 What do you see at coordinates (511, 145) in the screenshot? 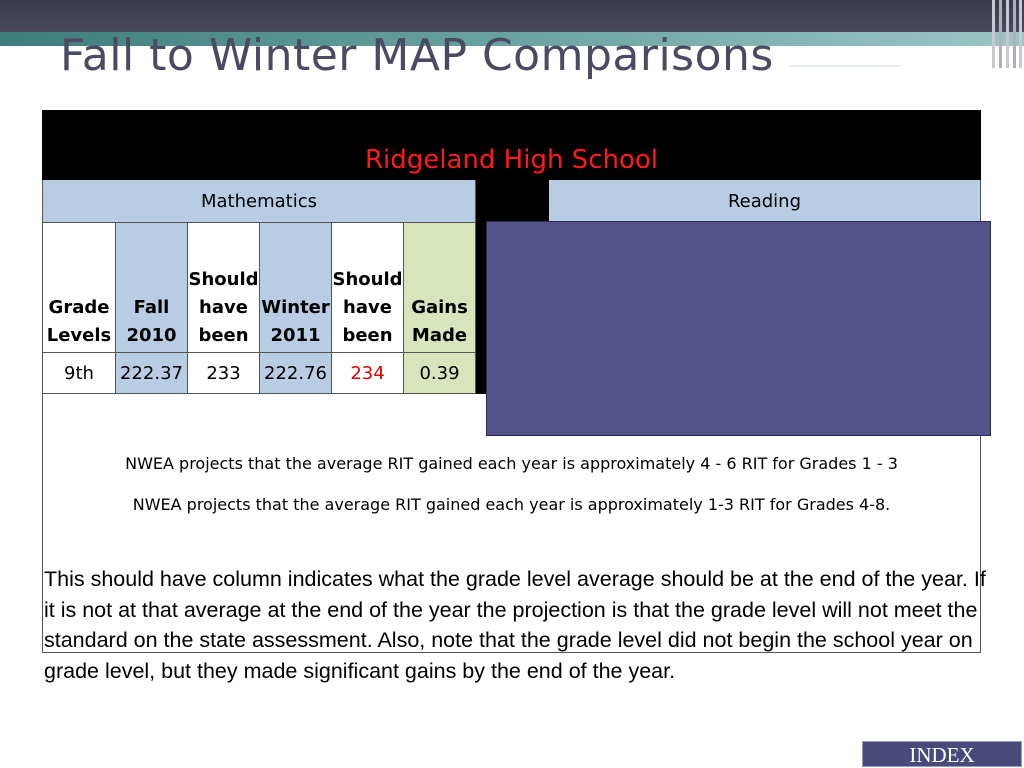
I see `school-name: Ridgeland High School` at bounding box center [511, 145].